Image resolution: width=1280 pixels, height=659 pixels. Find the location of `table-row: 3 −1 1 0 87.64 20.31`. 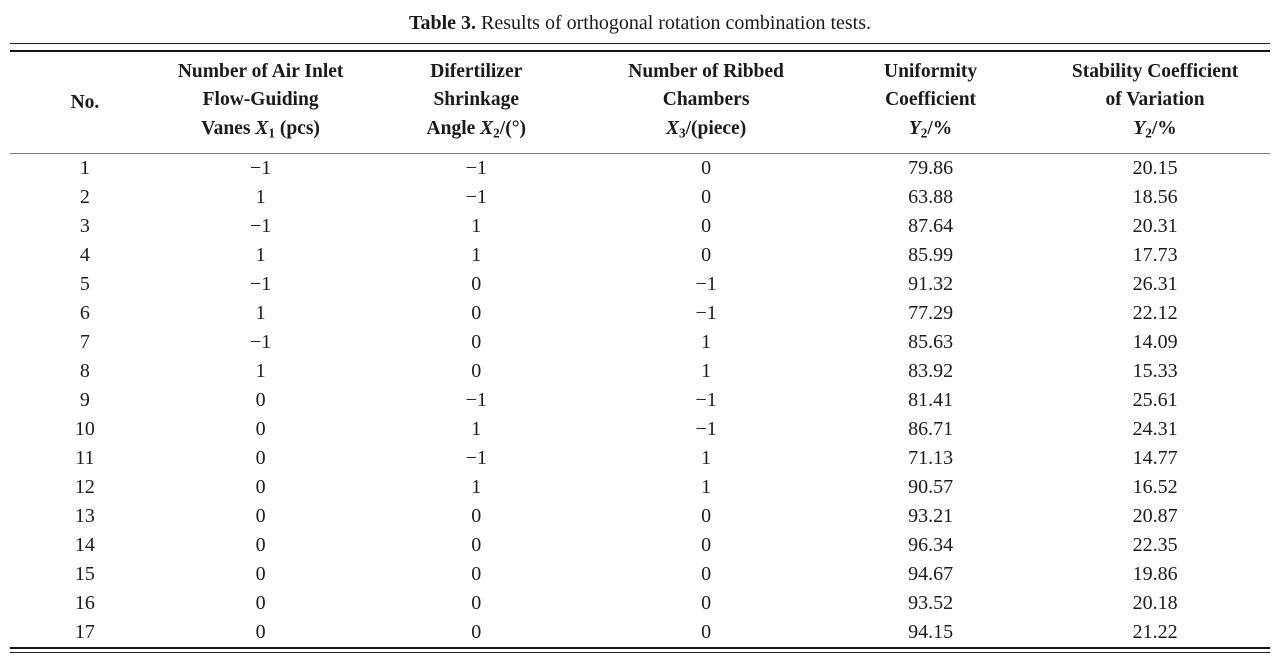

table-row: 3 −1 1 0 87.64 20.31 is located at coordinates (640, 226).